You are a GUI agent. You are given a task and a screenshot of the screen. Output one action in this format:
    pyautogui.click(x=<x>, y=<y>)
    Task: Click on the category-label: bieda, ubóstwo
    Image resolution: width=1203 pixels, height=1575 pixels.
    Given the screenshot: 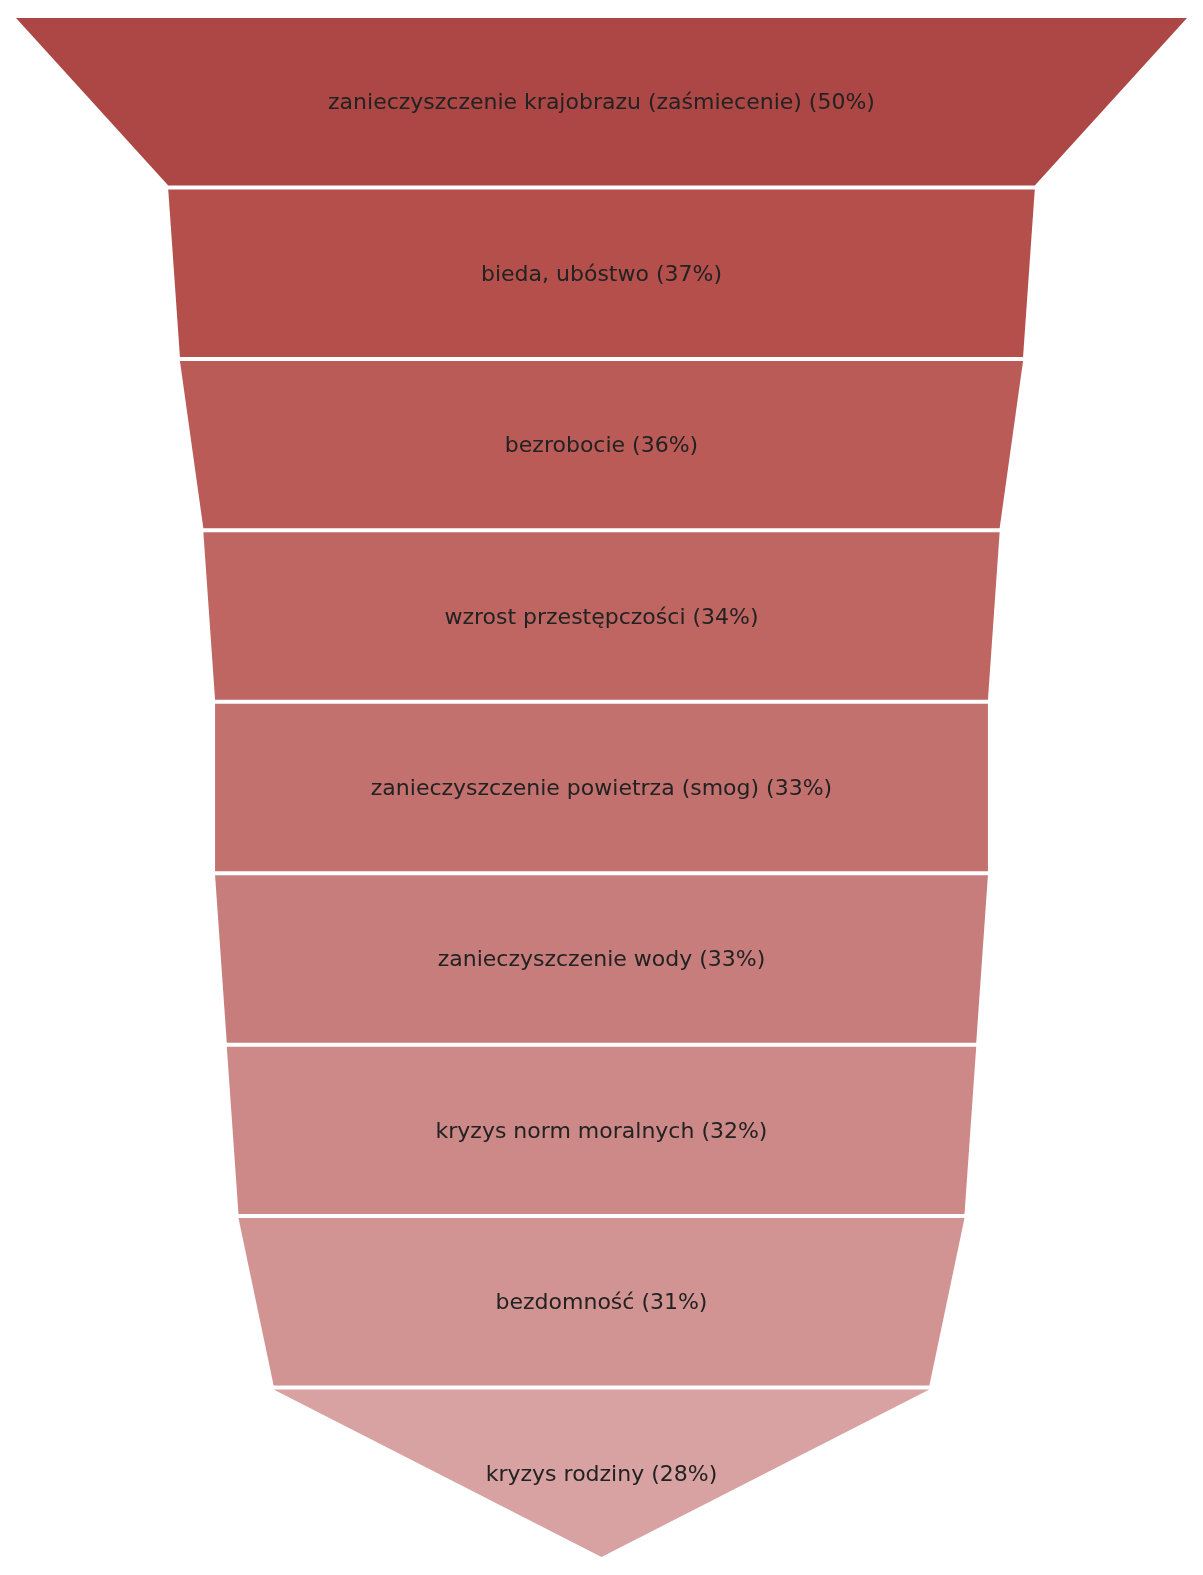 What is the action you would take?
    pyautogui.click(x=564, y=273)
    